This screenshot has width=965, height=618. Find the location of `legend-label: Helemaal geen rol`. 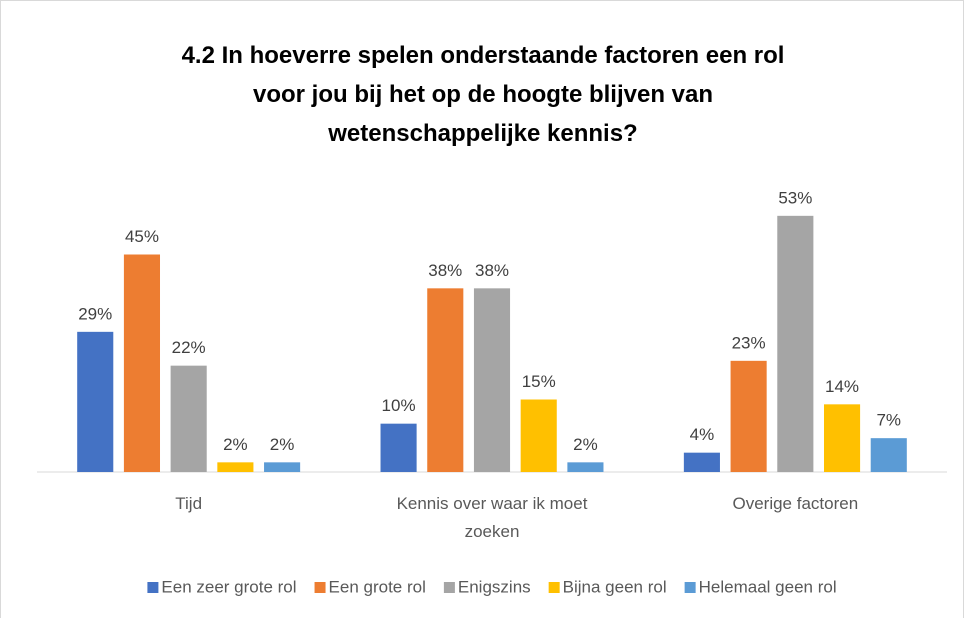

legend-label: Helemaal geen rol is located at coordinates (768, 586).